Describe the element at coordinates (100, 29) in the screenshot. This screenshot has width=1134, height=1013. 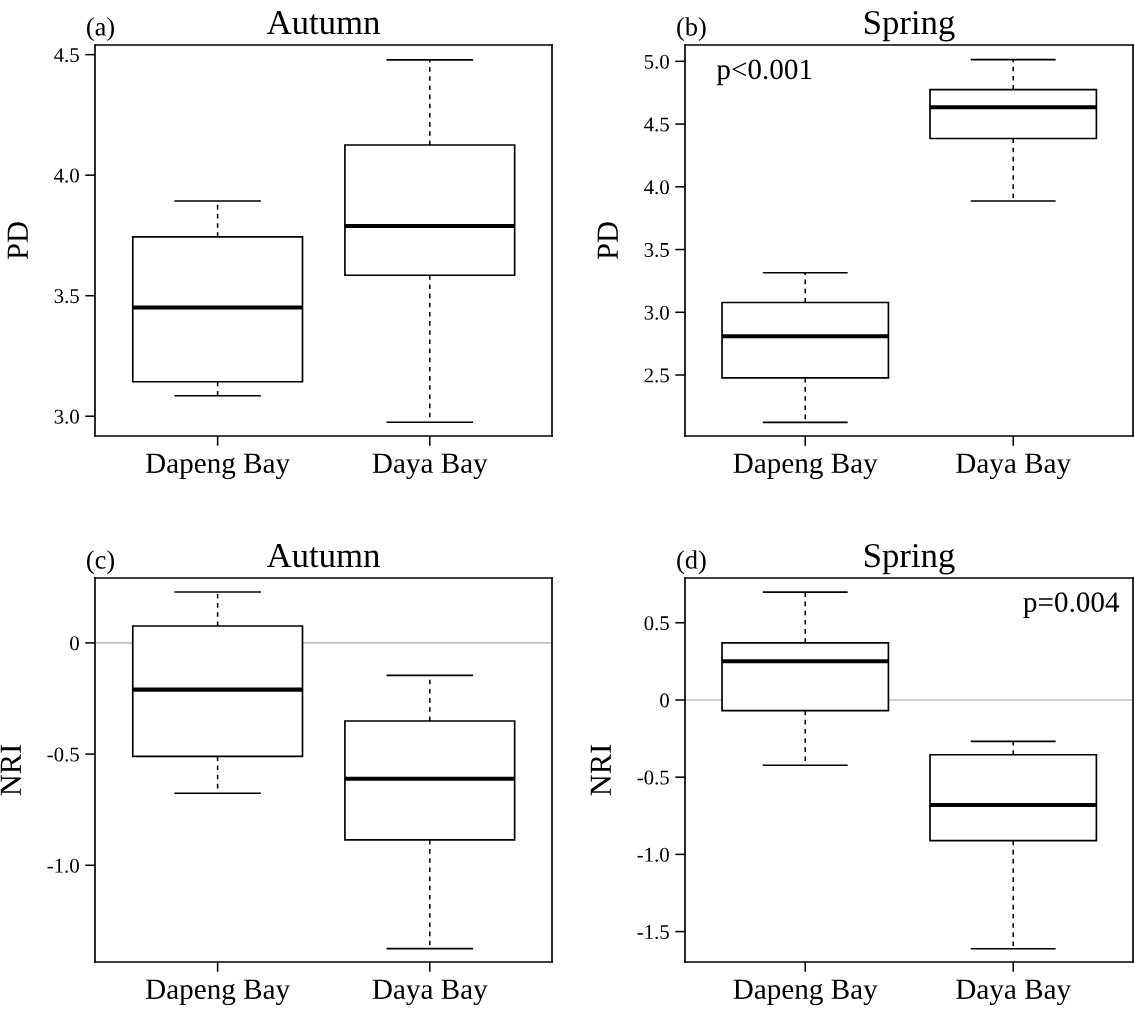
I see `text: (a)` at that location.